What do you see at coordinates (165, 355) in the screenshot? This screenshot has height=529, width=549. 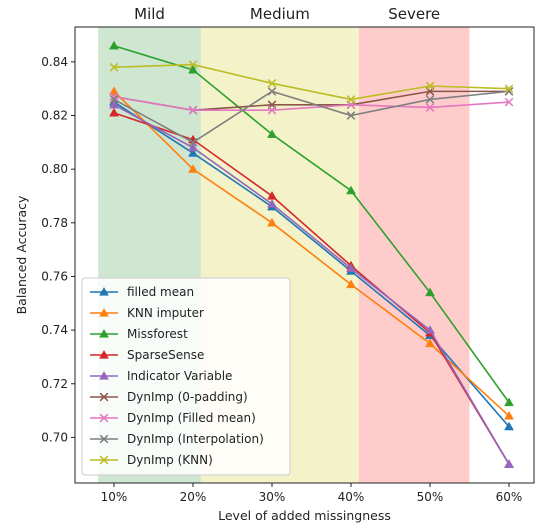 I see `legend-label: SparseSense` at bounding box center [165, 355].